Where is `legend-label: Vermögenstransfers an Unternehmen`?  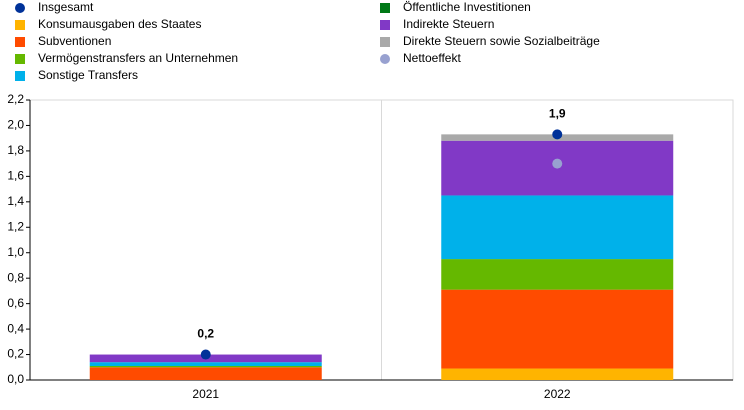 legend-label: Vermögenstransfers an Unternehmen is located at coordinates (138, 58).